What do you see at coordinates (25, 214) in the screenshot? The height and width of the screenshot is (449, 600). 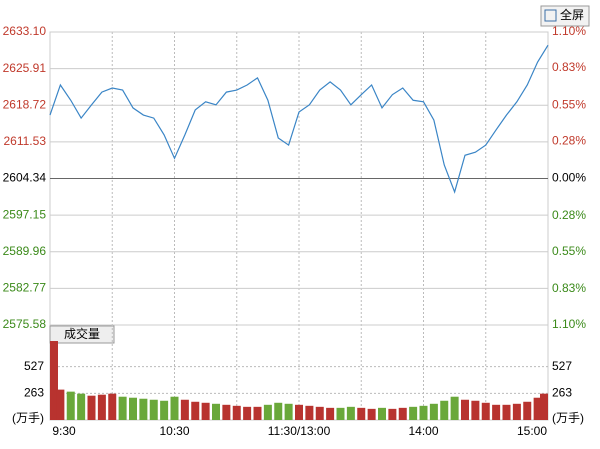 I see `y-tick-label: 2597.15` at bounding box center [25, 214].